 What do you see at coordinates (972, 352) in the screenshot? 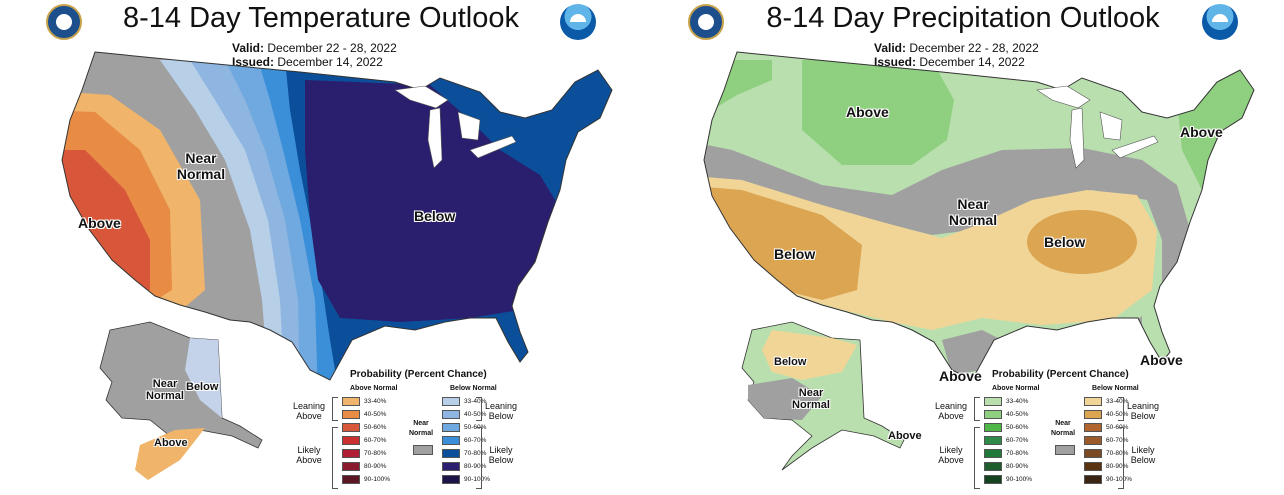
I see `near-normal-south-texas-area` at bounding box center [972, 352].